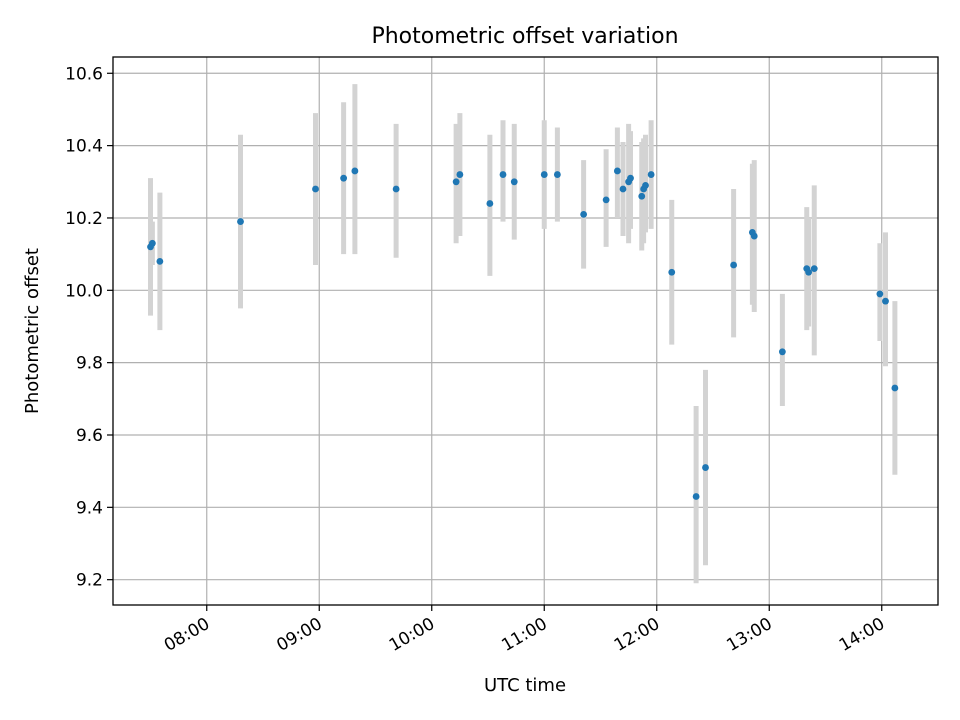 Image resolution: width=960 pixels, height=720 pixels. I want to click on x-axis-ticks: 08:00 09:00 10:00 11:00 12:00 13:00 14:00, so click(524, 630).